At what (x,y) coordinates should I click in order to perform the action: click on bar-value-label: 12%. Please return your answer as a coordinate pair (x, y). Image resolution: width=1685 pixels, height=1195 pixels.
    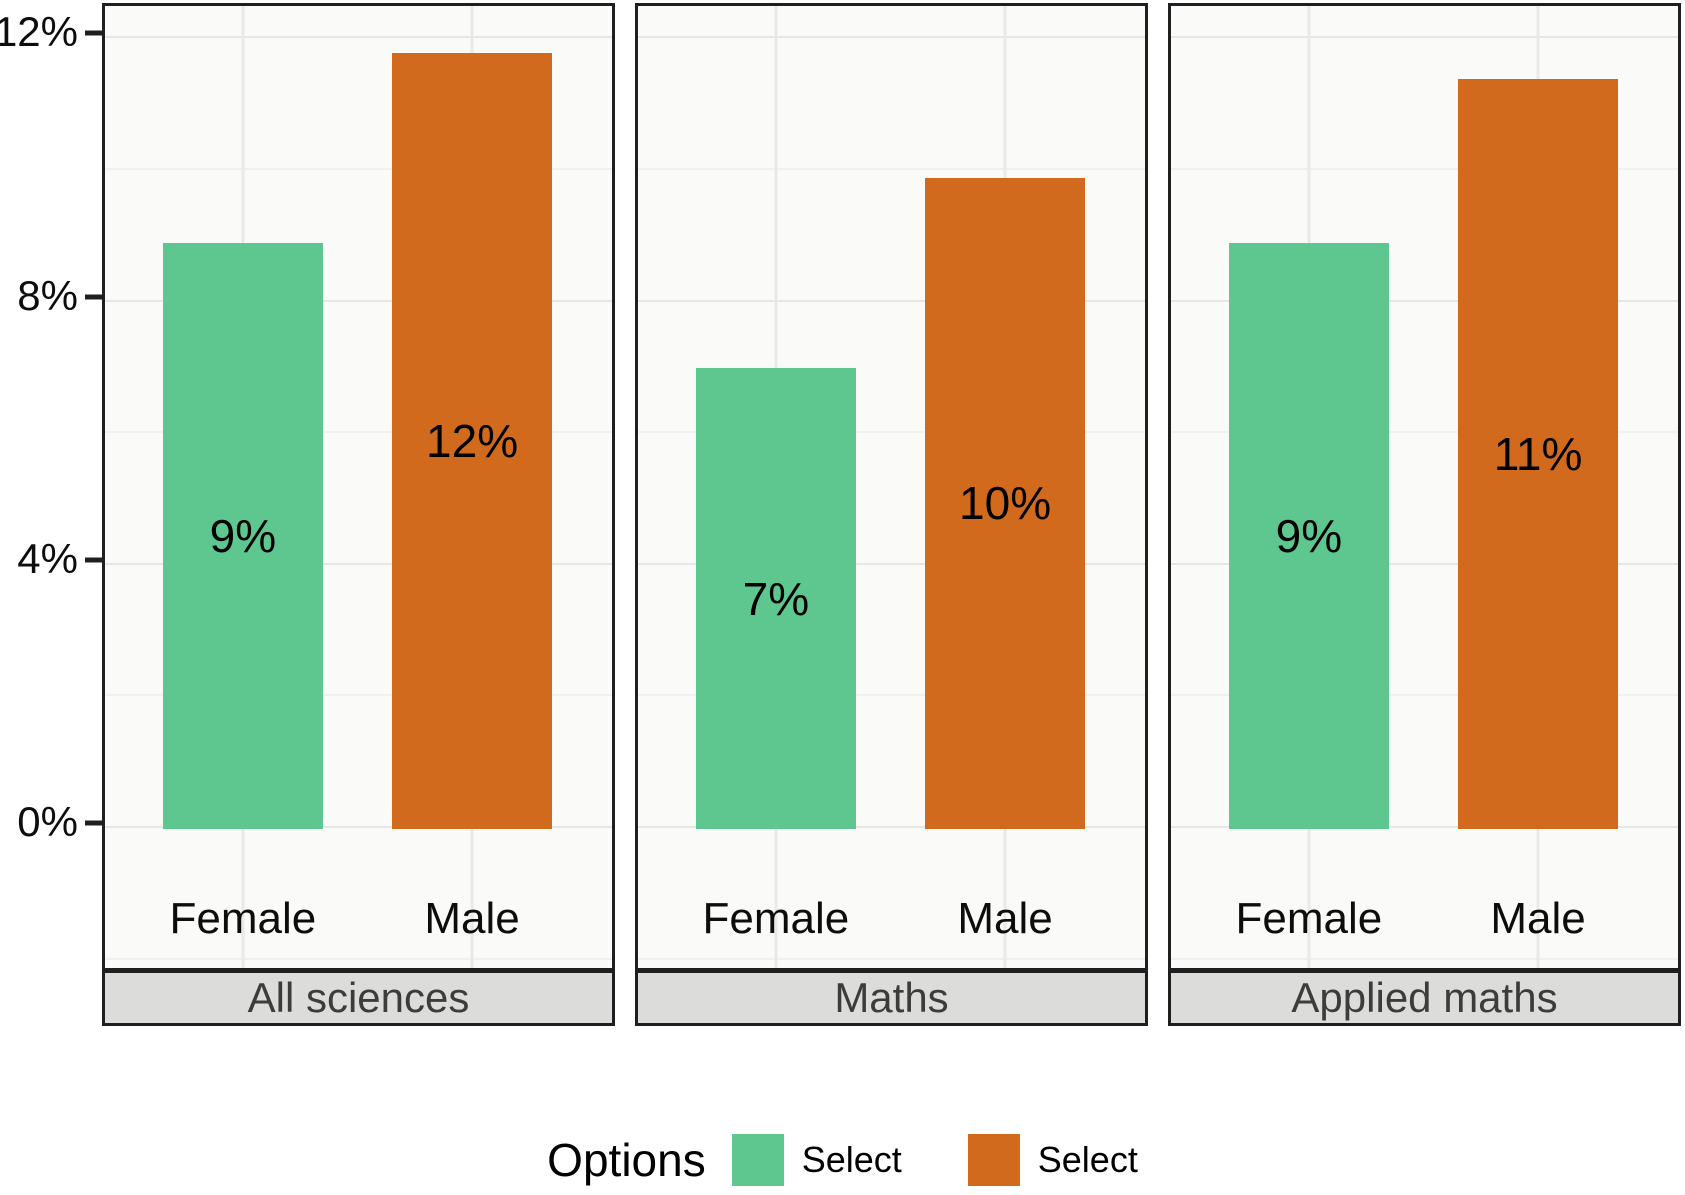
    Looking at the image, I should click on (472, 440).